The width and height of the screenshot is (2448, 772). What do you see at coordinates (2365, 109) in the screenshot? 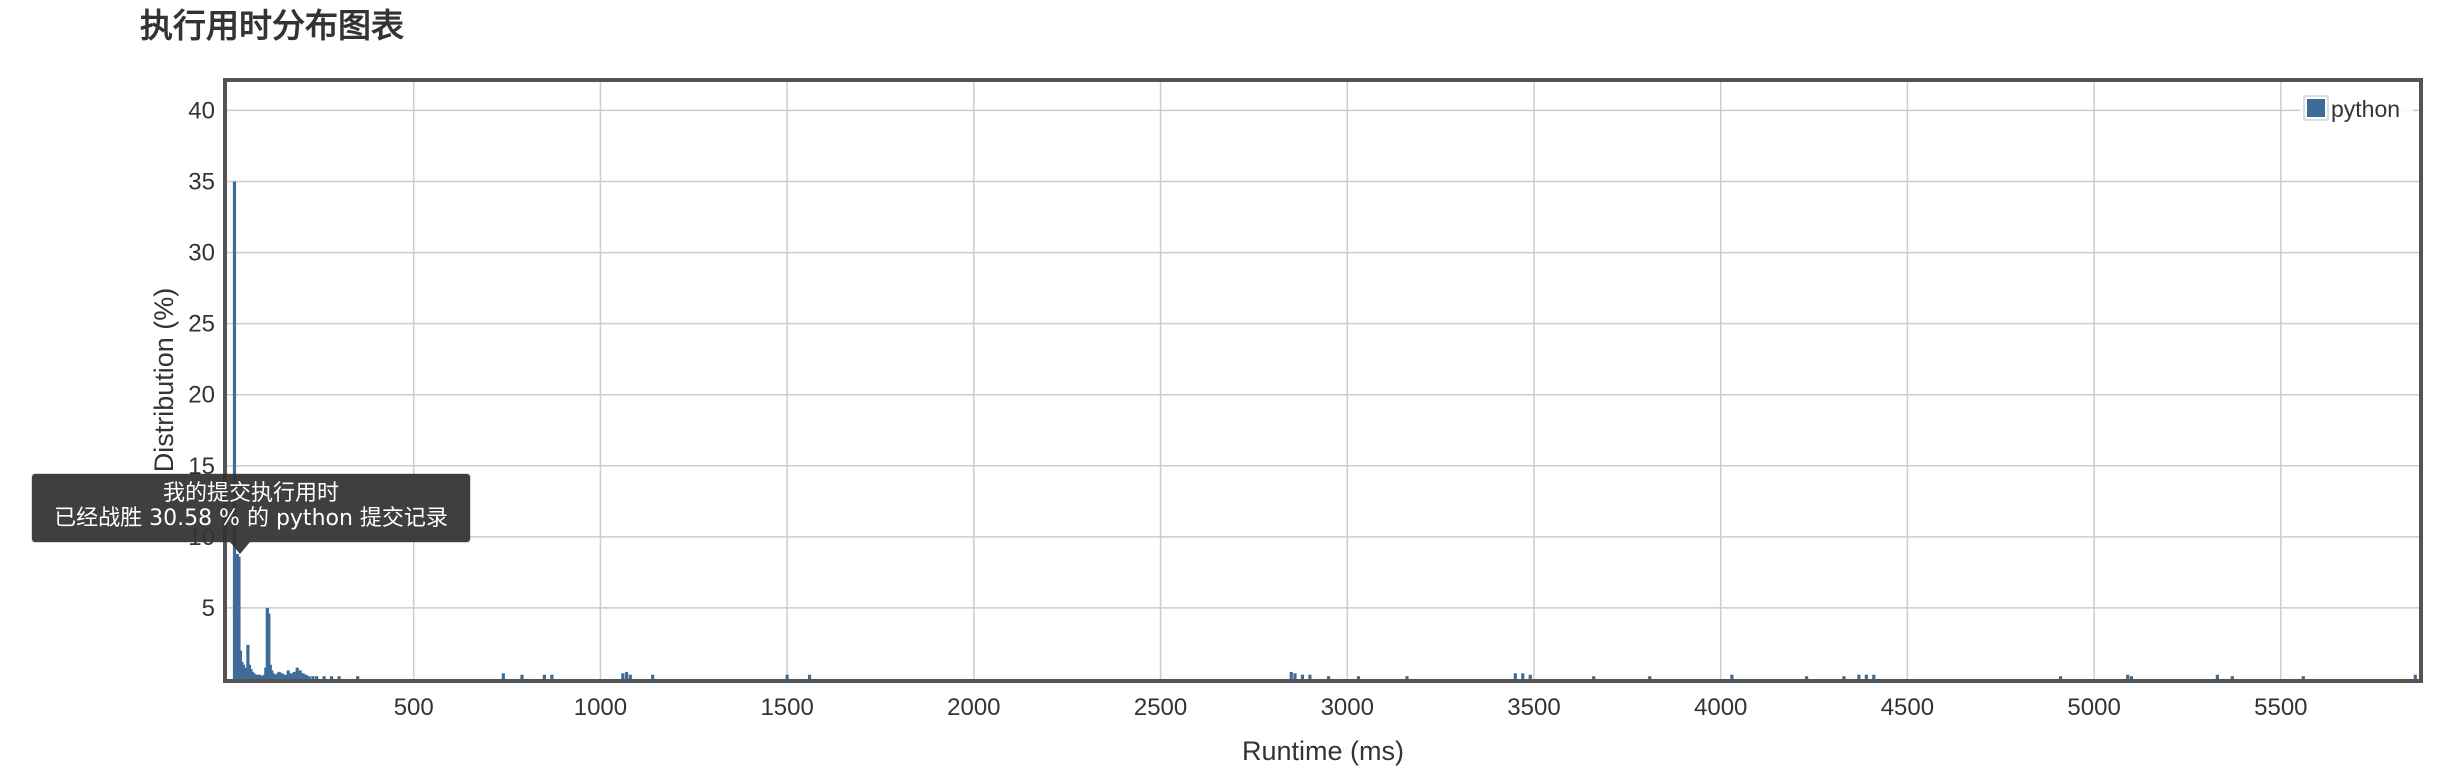
I see `legend-label: python` at bounding box center [2365, 109].